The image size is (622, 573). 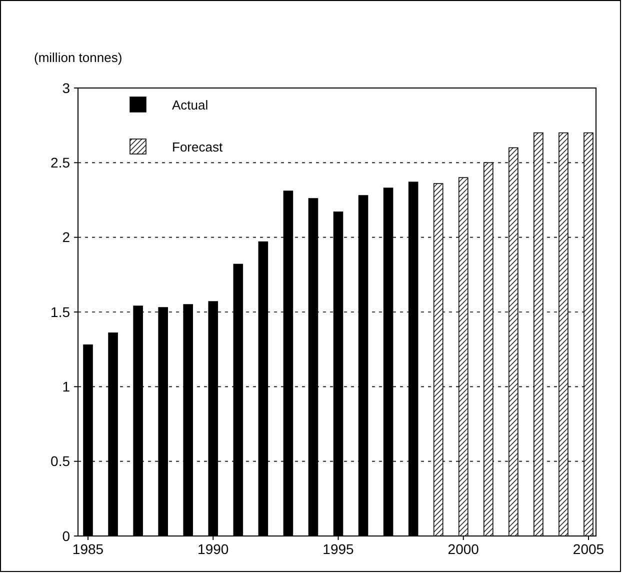 What do you see at coordinates (197, 147) in the screenshot?
I see `legend-label: Forecast` at bounding box center [197, 147].